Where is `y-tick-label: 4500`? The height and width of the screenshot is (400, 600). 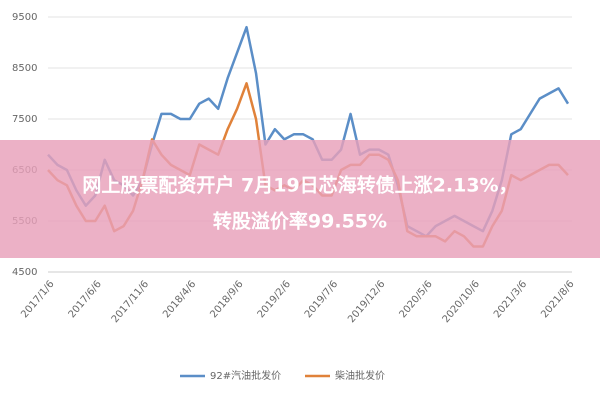 y-tick-label: 4500 is located at coordinates (24, 272).